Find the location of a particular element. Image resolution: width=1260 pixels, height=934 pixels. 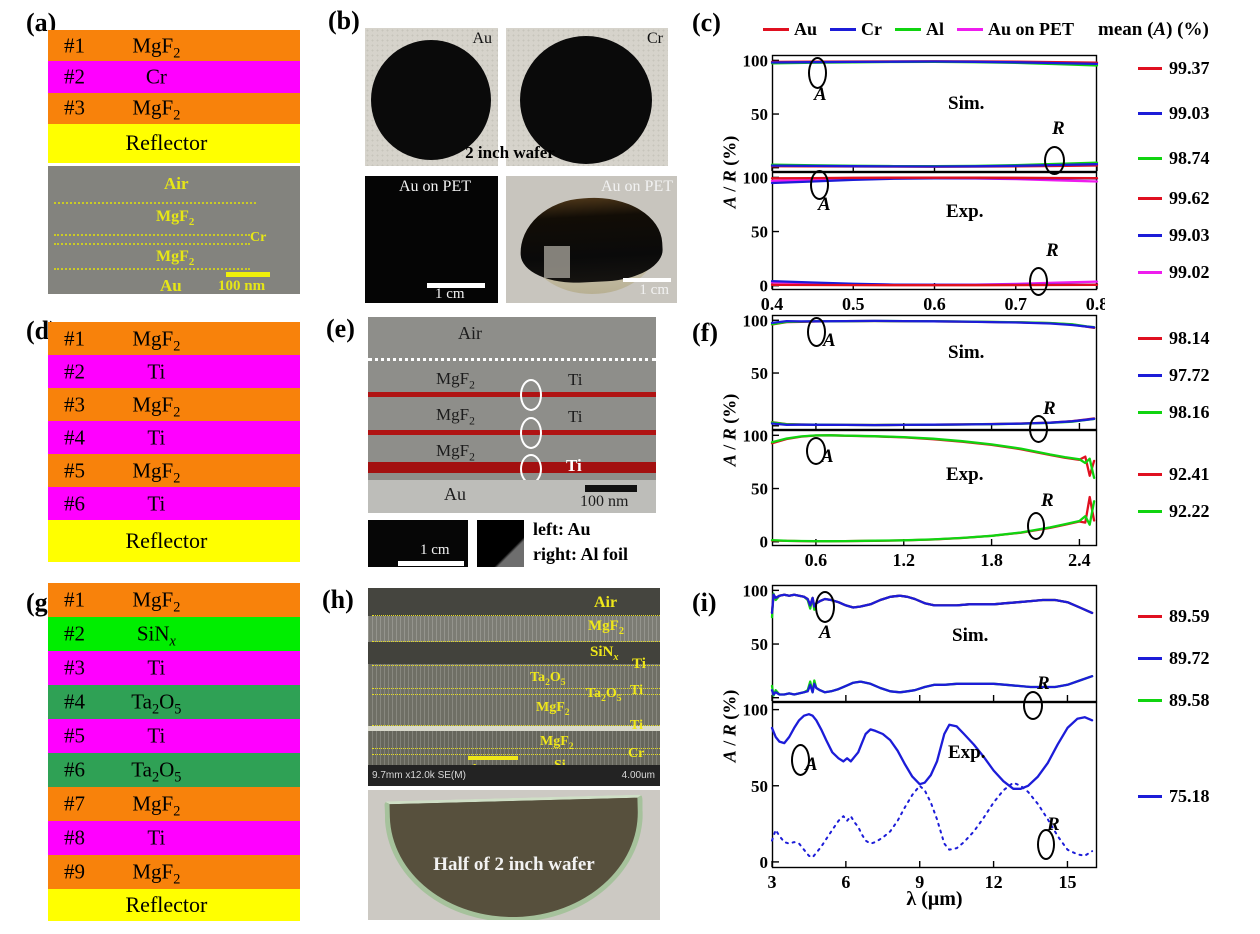

photo-e-scalebar is located at coordinates (431, 563).